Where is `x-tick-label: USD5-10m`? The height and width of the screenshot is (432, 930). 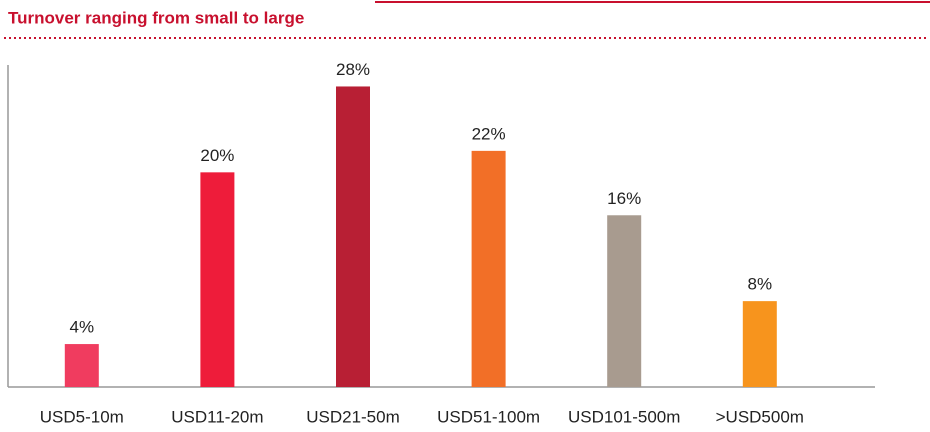
x-tick-label: USD5-10m is located at coordinates (82, 416).